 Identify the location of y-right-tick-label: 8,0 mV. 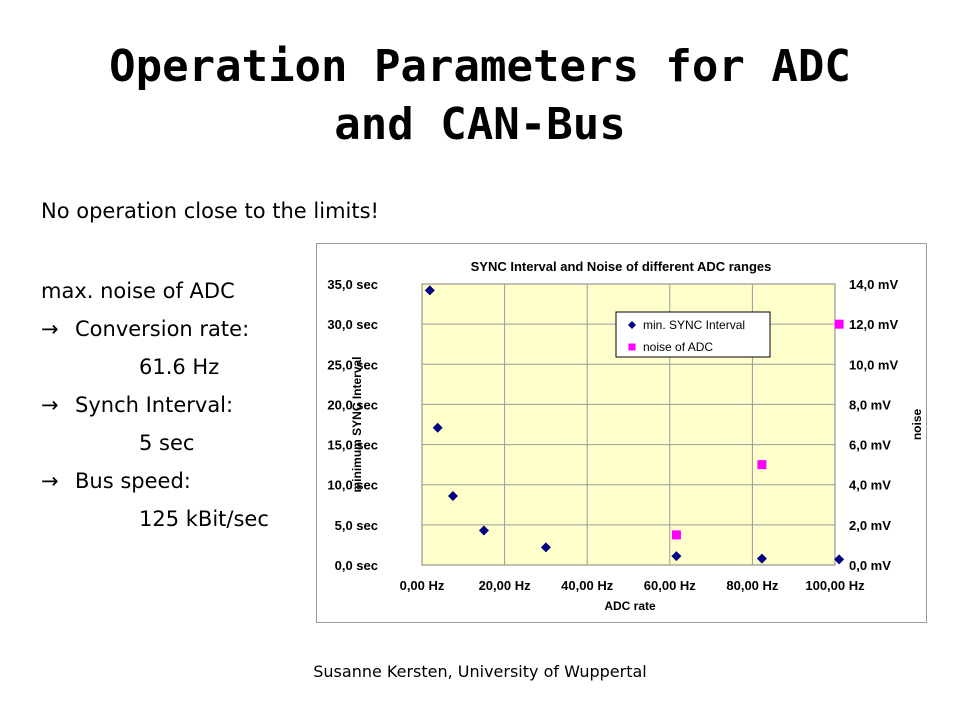
(870, 404).